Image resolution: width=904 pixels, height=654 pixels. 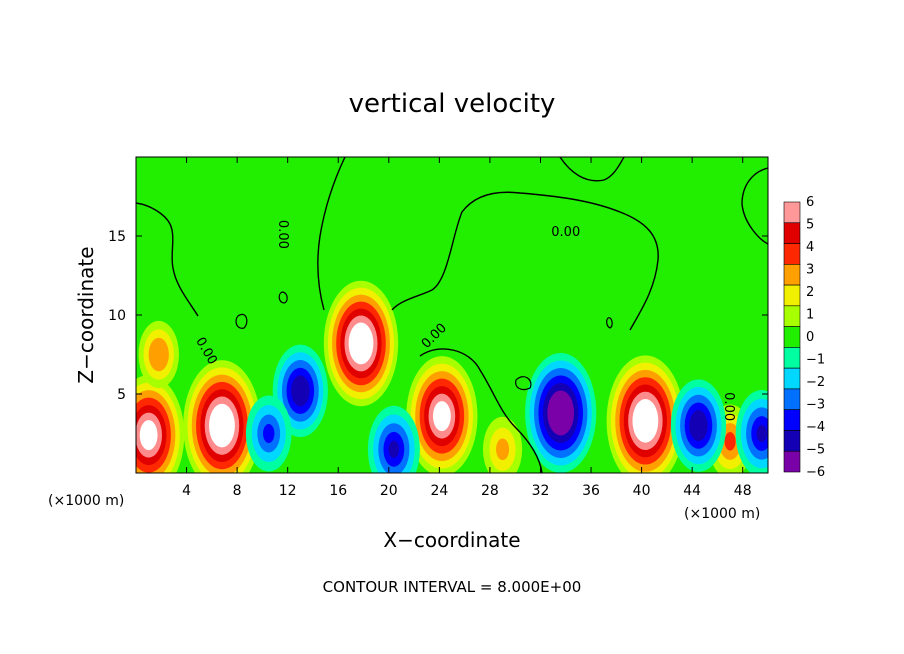 What do you see at coordinates (810, 337) in the screenshot?
I see `colorbar-tick-7: 0` at bounding box center [810, 337].